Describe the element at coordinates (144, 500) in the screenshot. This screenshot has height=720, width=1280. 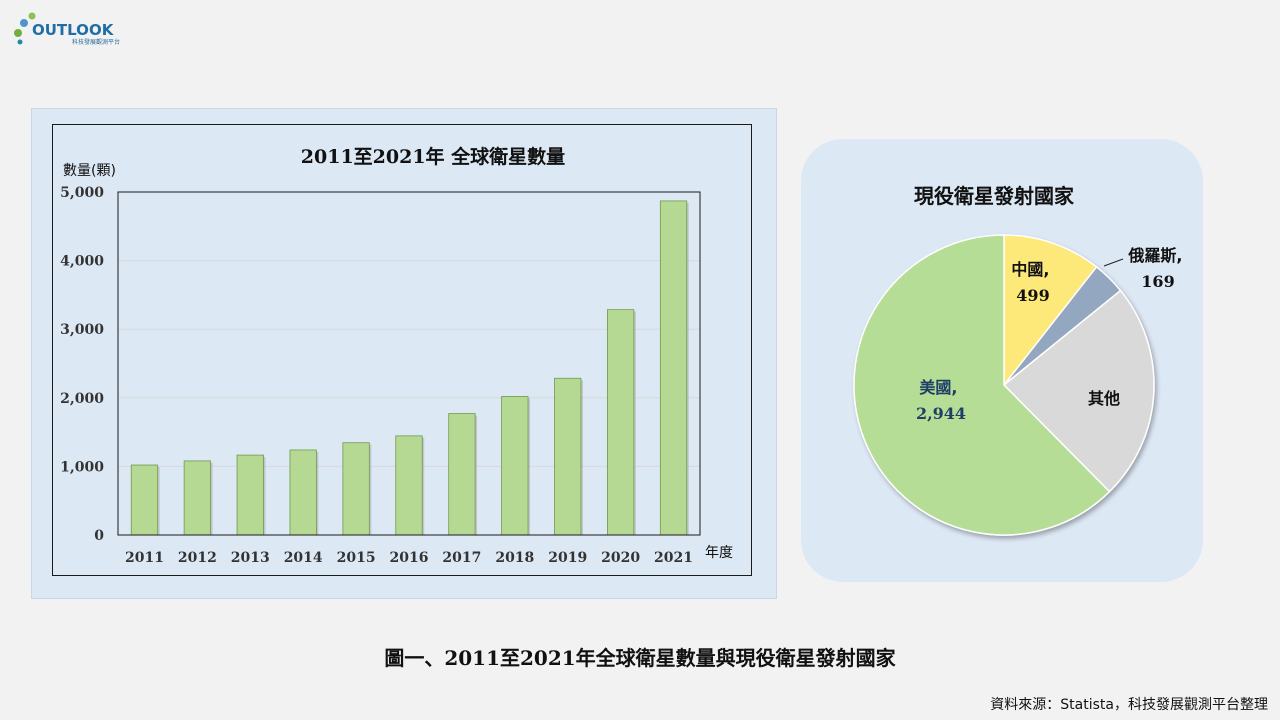
I see `bar-2011` at that location.